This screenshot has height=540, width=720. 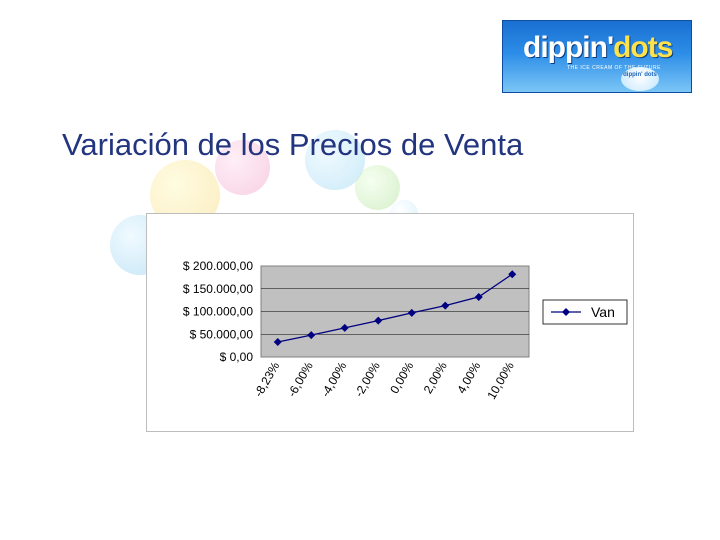 What do you see at coordinates (367, 379) in the screenshot?
I see `x-tick-label: -2,00%` at bounding box center [367, 379].